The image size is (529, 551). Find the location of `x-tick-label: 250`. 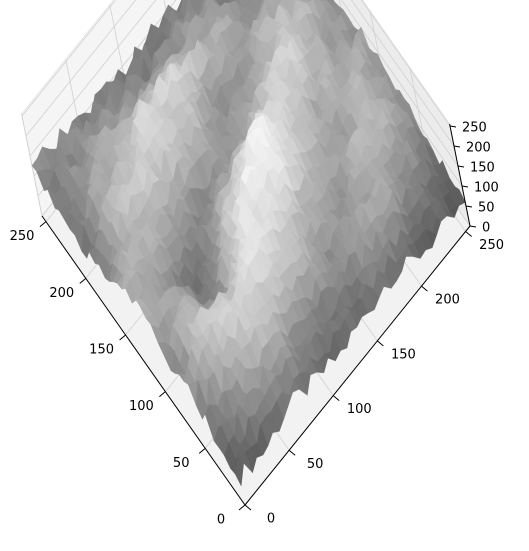

x-tick-label: 250 is located at coordinates (22, 236).